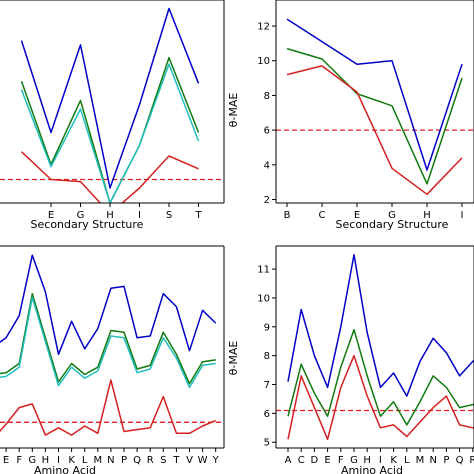  Describe the element at coordinates (189, 460) in the screenshot. I see `x-tick-label: V` at that location.